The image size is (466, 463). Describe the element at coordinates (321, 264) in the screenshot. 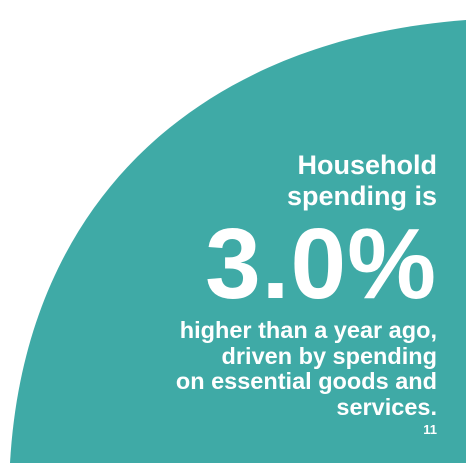

I see `stat-value: 3.0%` at that location.